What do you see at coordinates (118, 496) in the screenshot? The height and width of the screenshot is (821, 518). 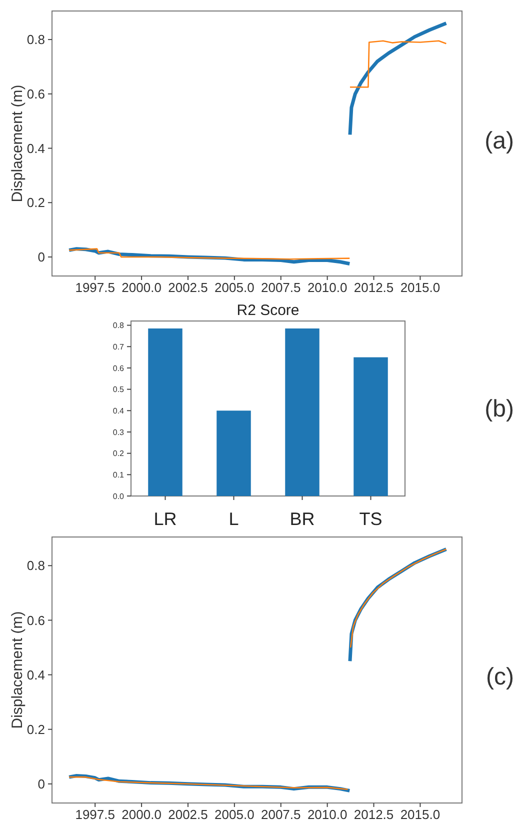 I see `y-tick-label: 0.0` at bounding box center [118, 496].